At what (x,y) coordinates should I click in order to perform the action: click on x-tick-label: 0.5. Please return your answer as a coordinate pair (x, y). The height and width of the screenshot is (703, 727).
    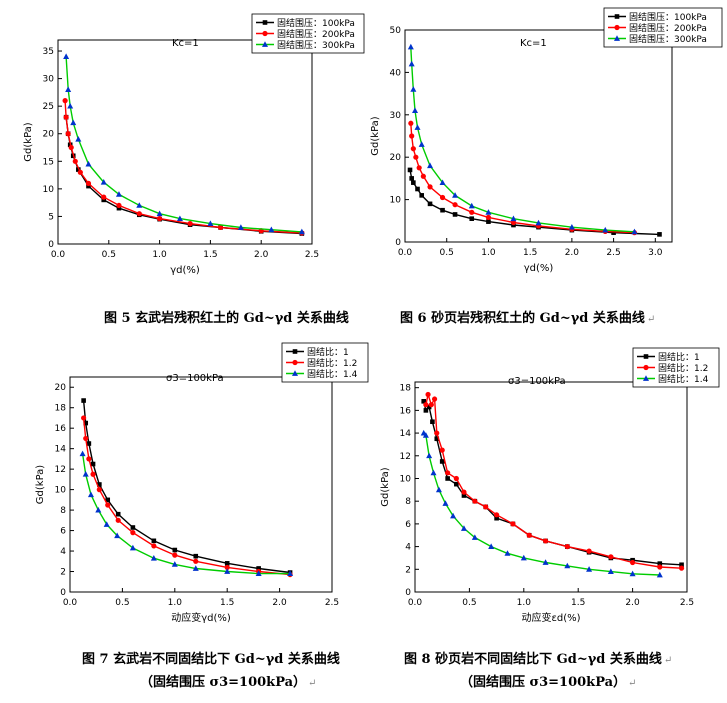
    Looking at the image, I should click on (469, 603).